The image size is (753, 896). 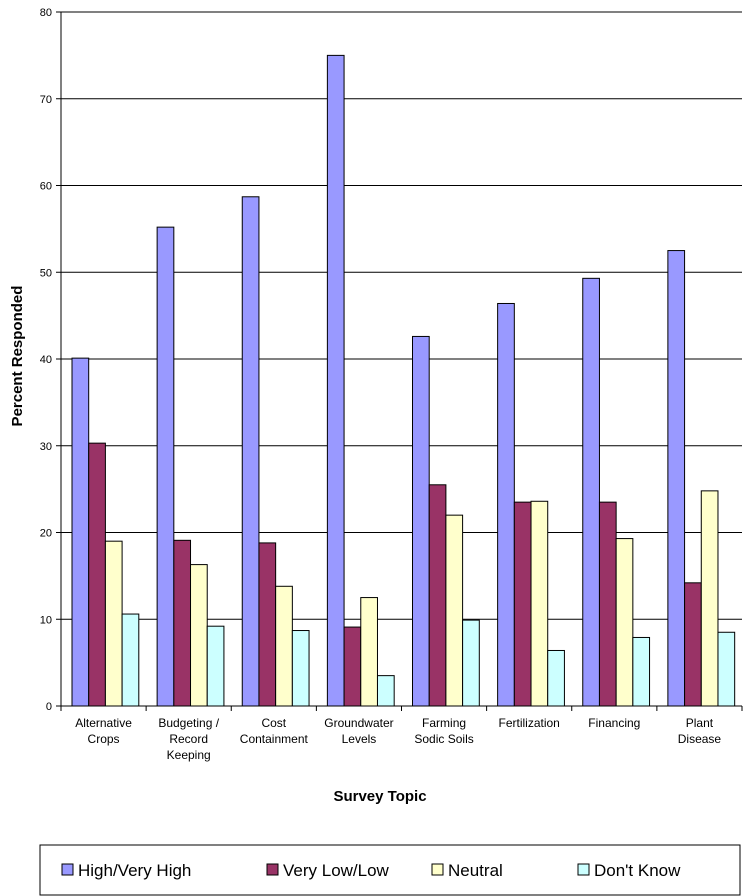 What do you see at coordinates (104, 739) in the screenshot?
I see `x-category-label: Crops` at bounding box center [104, 739].